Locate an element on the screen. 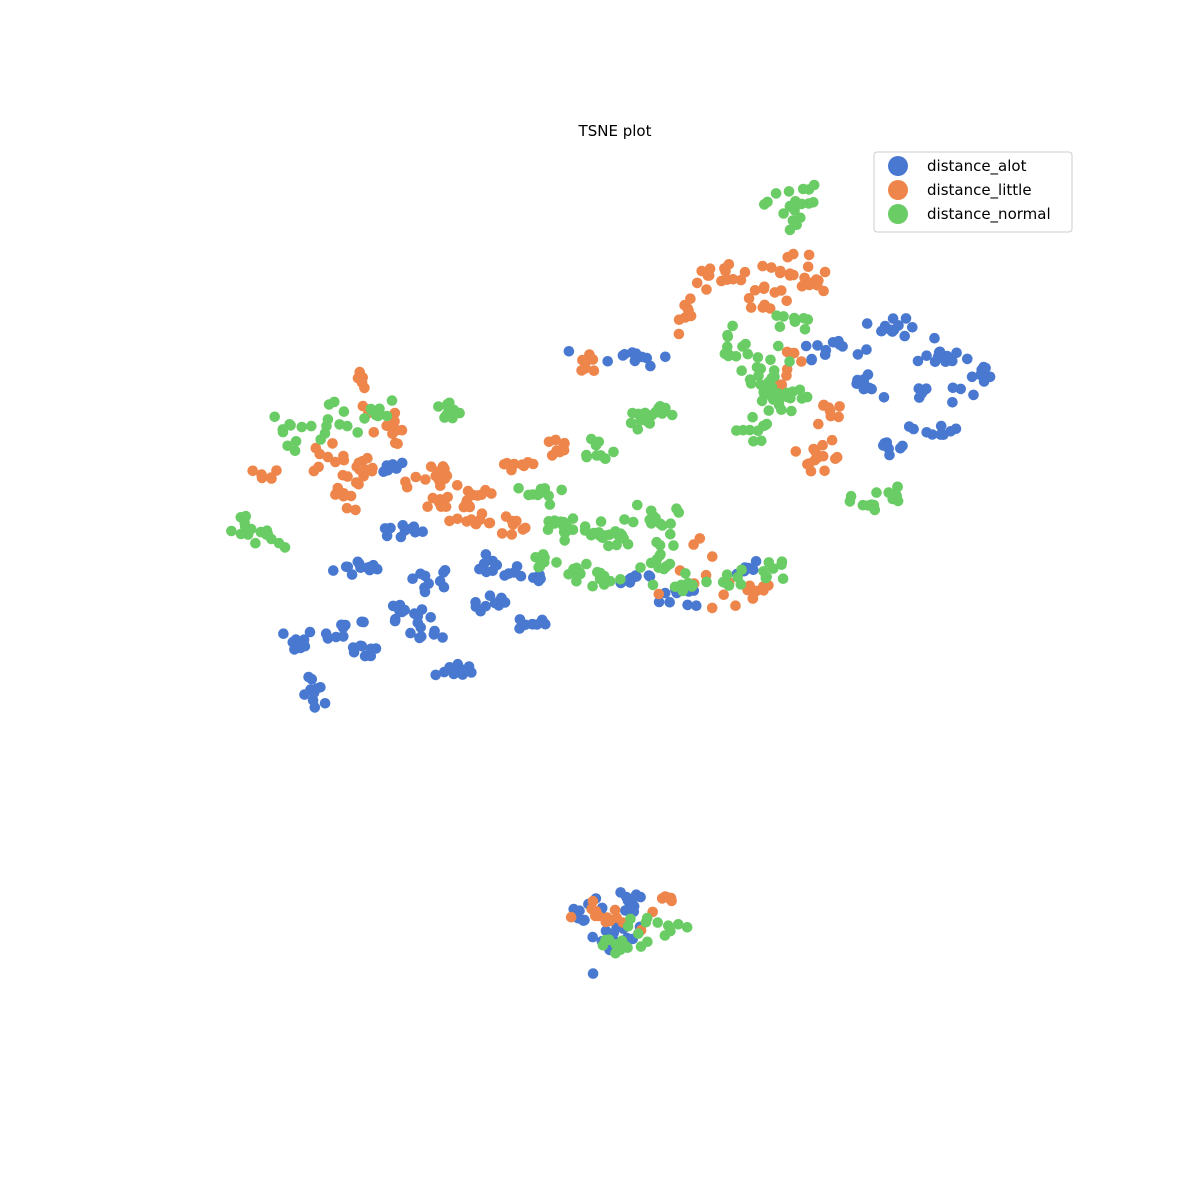 This screenshot has height=1200, width=1200. legend-marker-distance_alot is located at coordinates (898, 166).